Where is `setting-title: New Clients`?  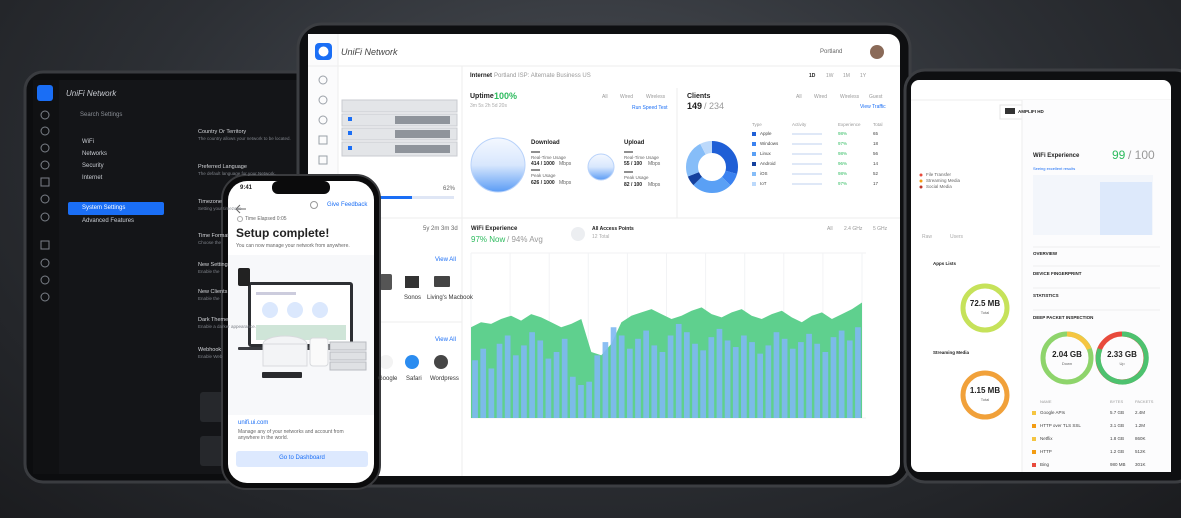 setting-title: New Clients is located at coordinates (213, 292).